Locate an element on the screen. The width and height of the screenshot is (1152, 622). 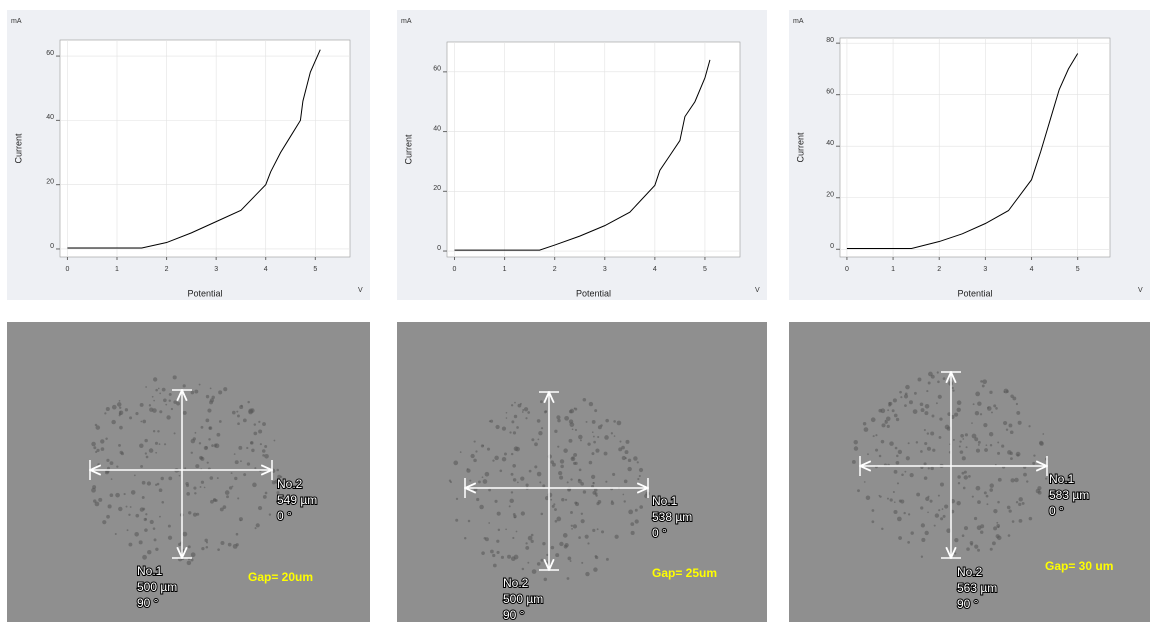
measure-label: No.2 is located at coordinates (290, 484).